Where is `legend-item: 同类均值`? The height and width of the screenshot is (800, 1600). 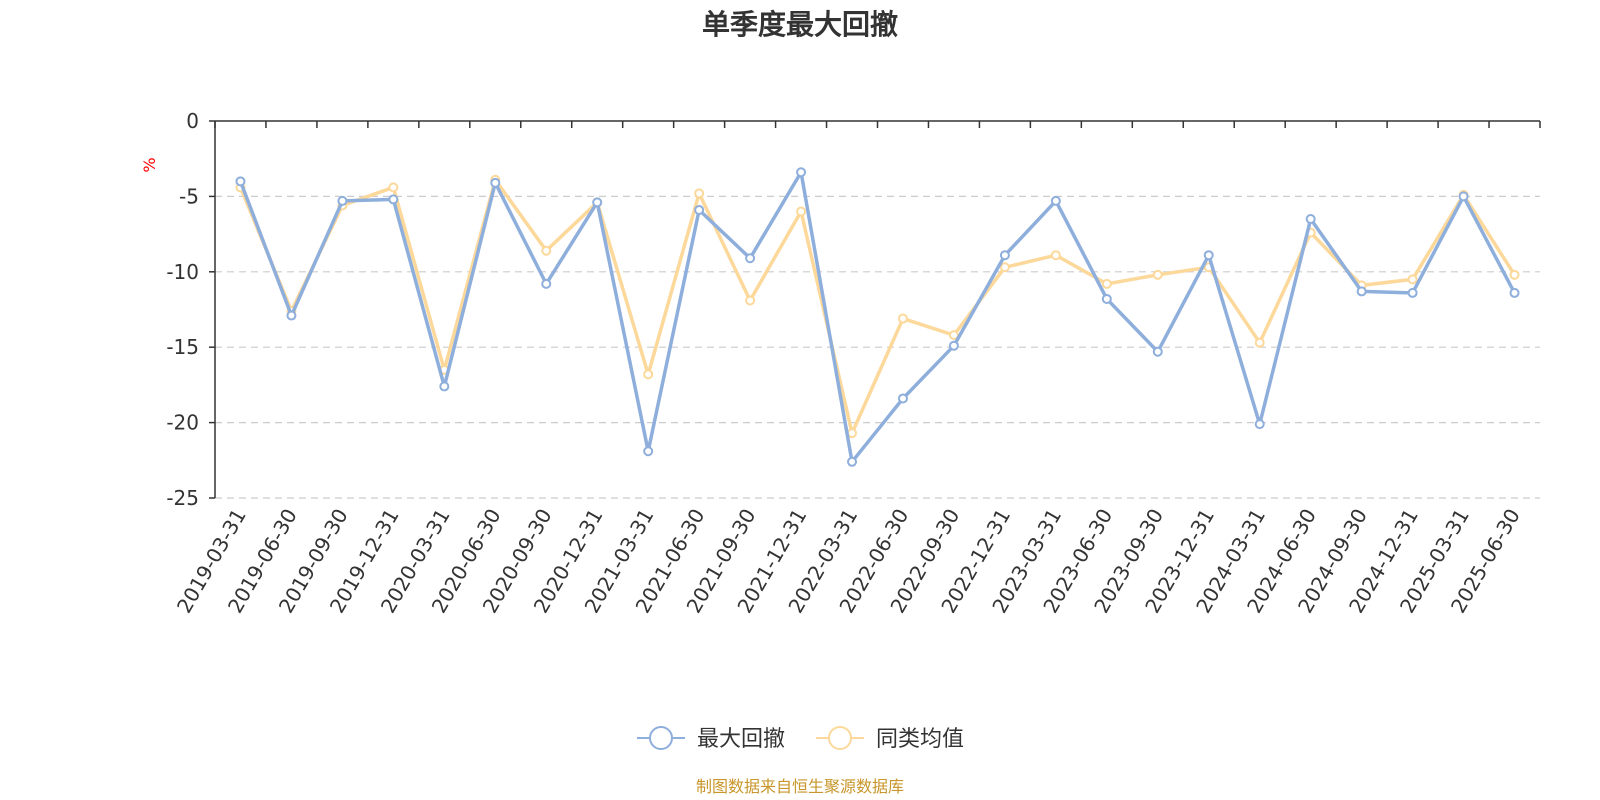
legend-item: 同类均值 is located at coordinates (890, 739).